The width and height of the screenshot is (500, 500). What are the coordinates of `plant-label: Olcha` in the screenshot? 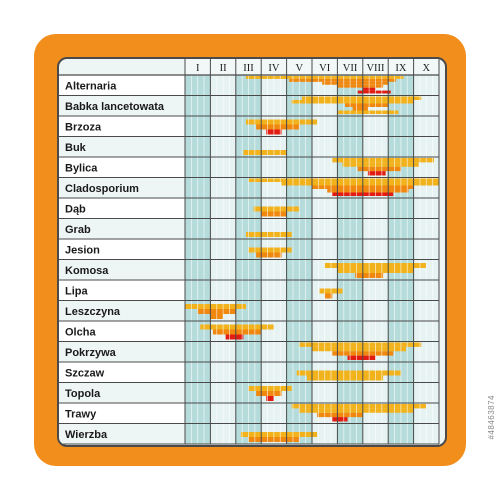 It's located at (80, 332).